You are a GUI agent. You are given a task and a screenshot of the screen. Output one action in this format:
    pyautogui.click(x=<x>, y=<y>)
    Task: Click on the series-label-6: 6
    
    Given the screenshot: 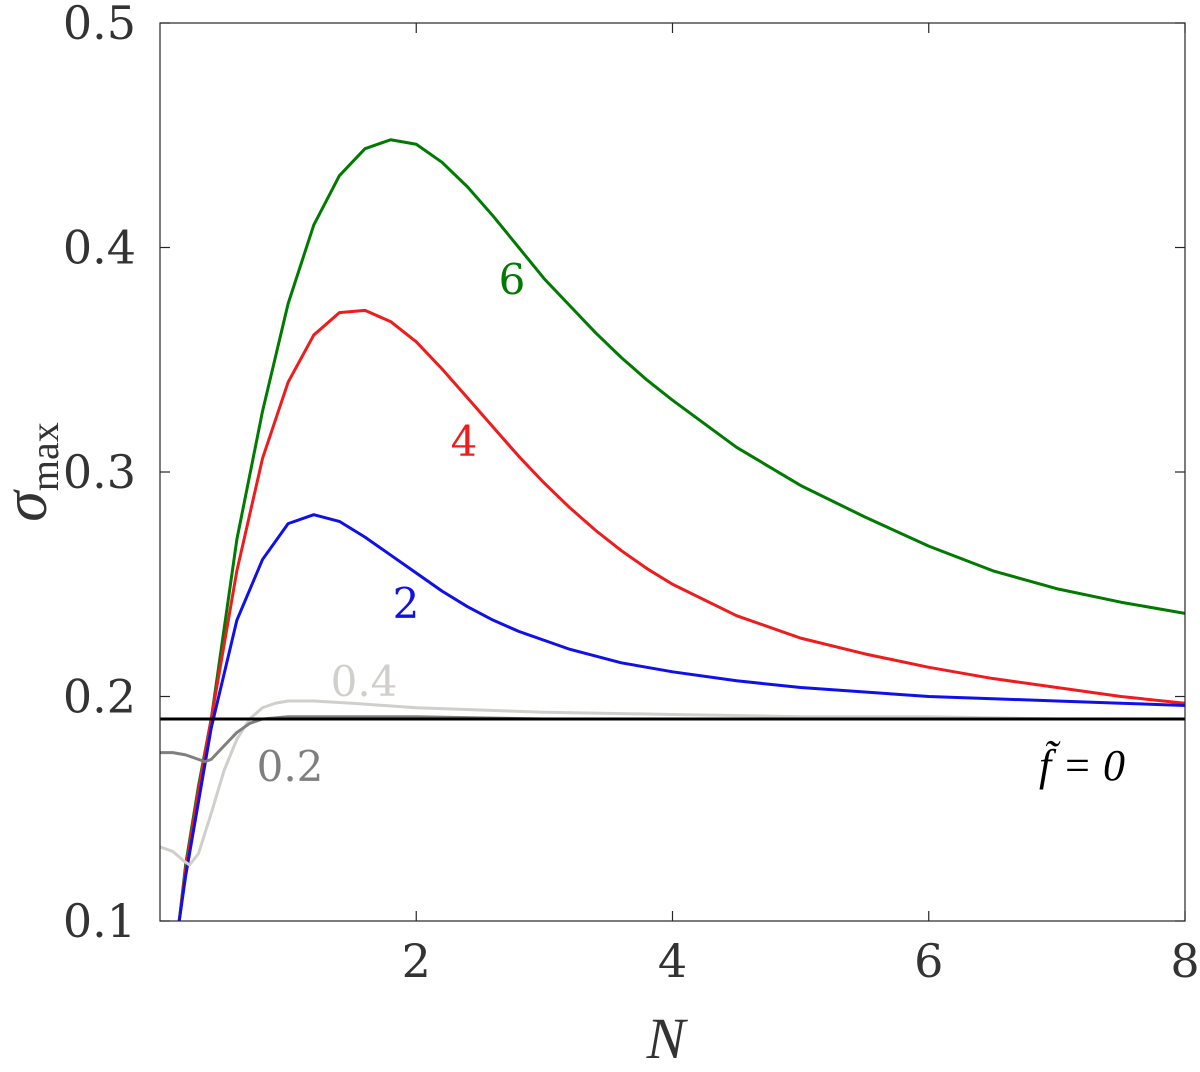 What is the action you would take?
    pyautogui.click(x=512, y=279)
    